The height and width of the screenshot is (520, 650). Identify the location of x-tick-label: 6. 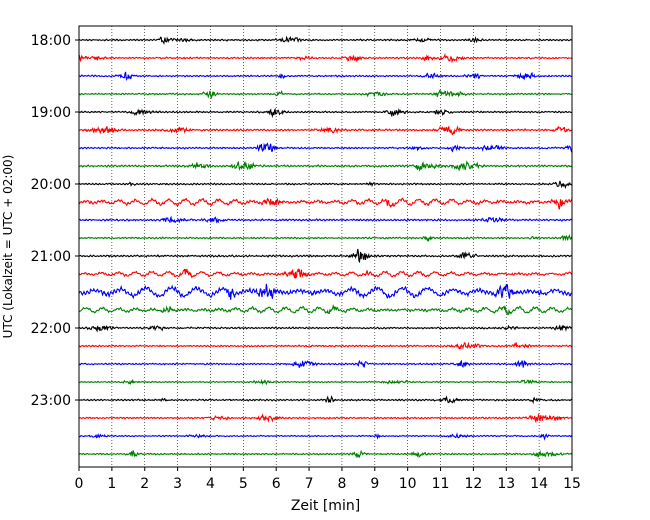
(276, 484).